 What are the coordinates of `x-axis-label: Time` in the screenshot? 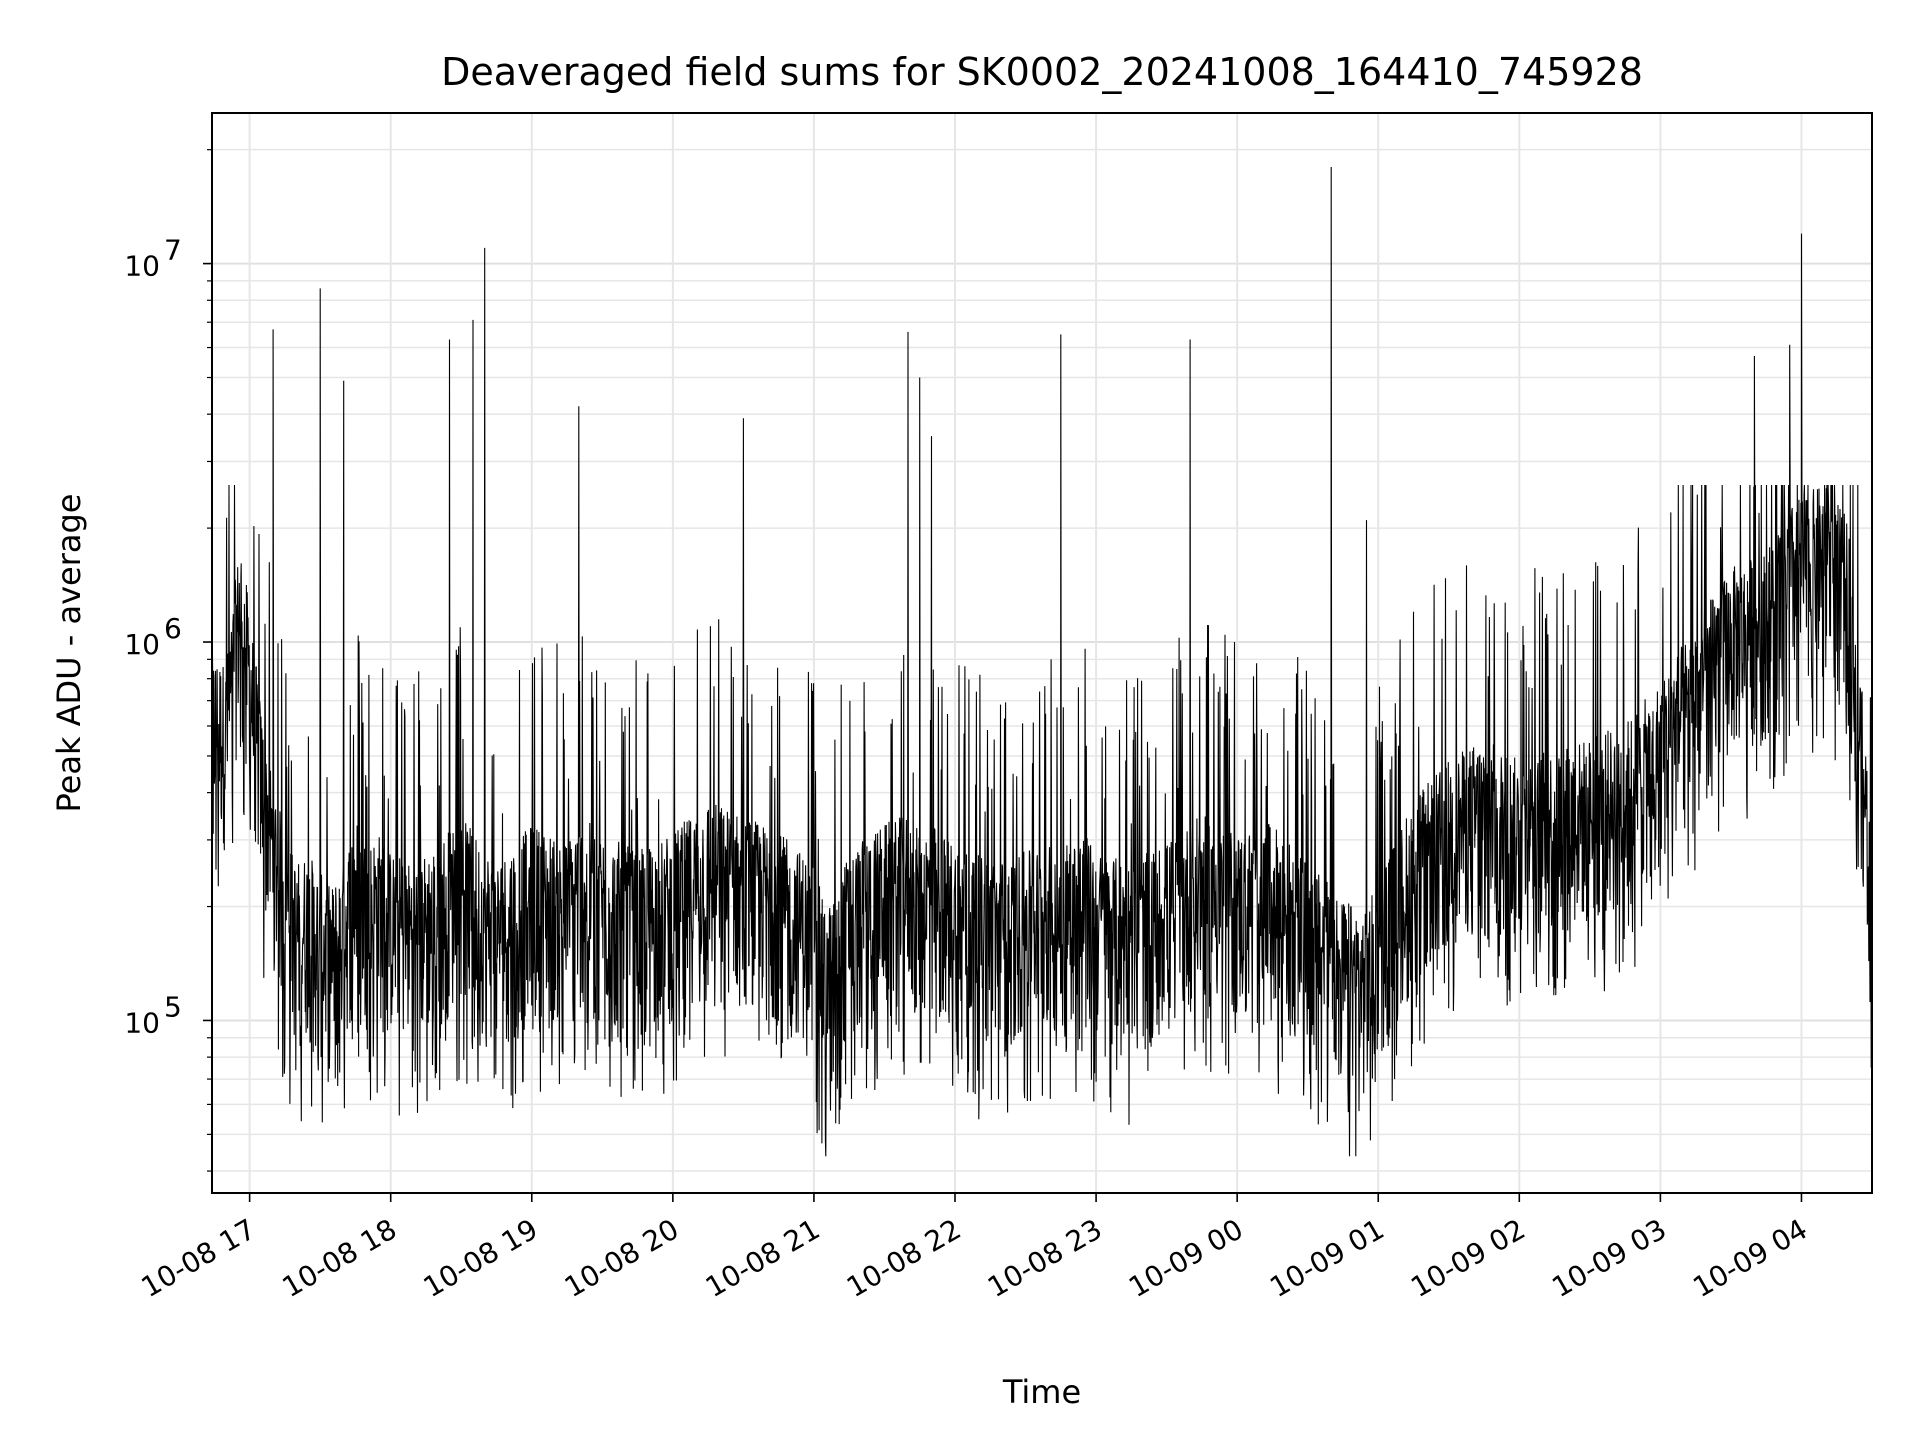 It's located at (1041, 1392).